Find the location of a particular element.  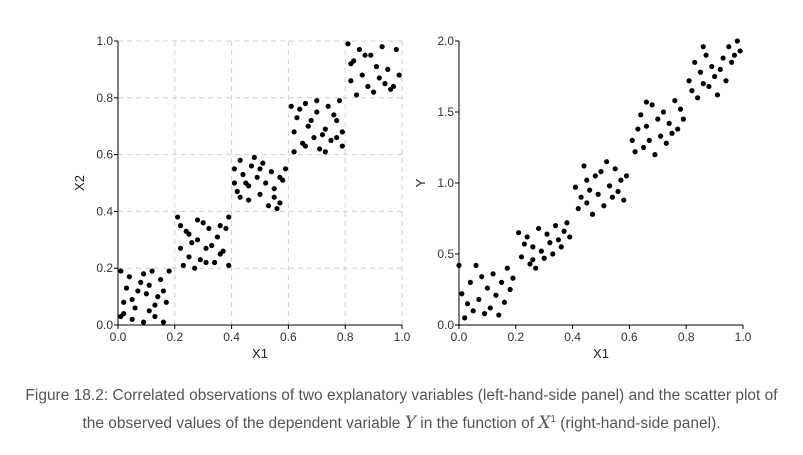

y-tick-label: 0.5 is located at coordinates (445, 254).